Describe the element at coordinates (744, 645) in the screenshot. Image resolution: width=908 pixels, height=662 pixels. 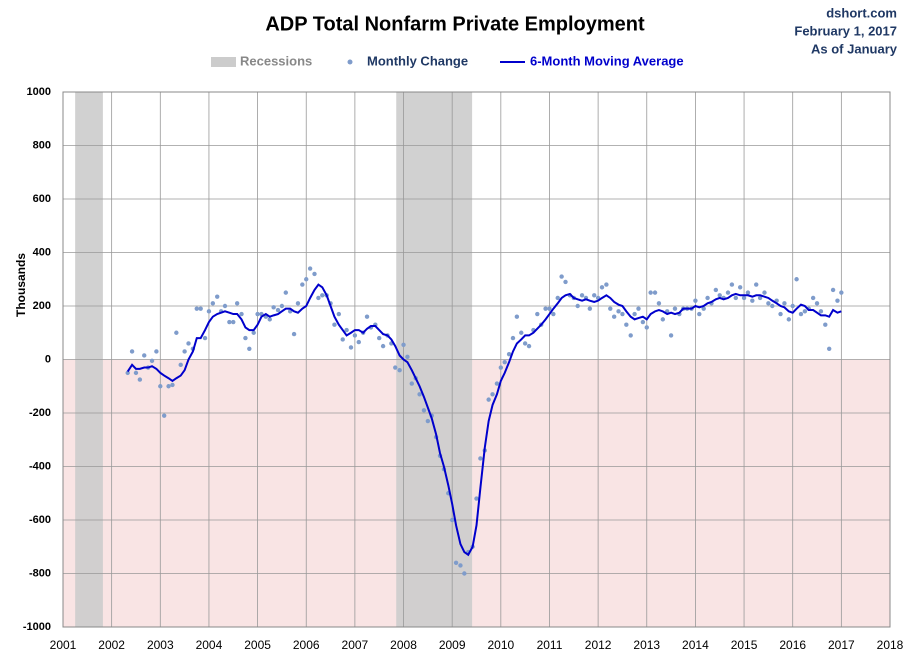
I see `x-tick-label: 2015` at that location.